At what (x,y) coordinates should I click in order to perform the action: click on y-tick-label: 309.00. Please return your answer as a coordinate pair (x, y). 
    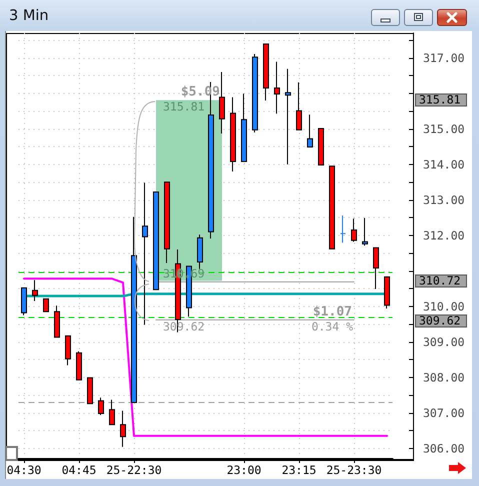
    Looking at the image, I should click on (444, 341).